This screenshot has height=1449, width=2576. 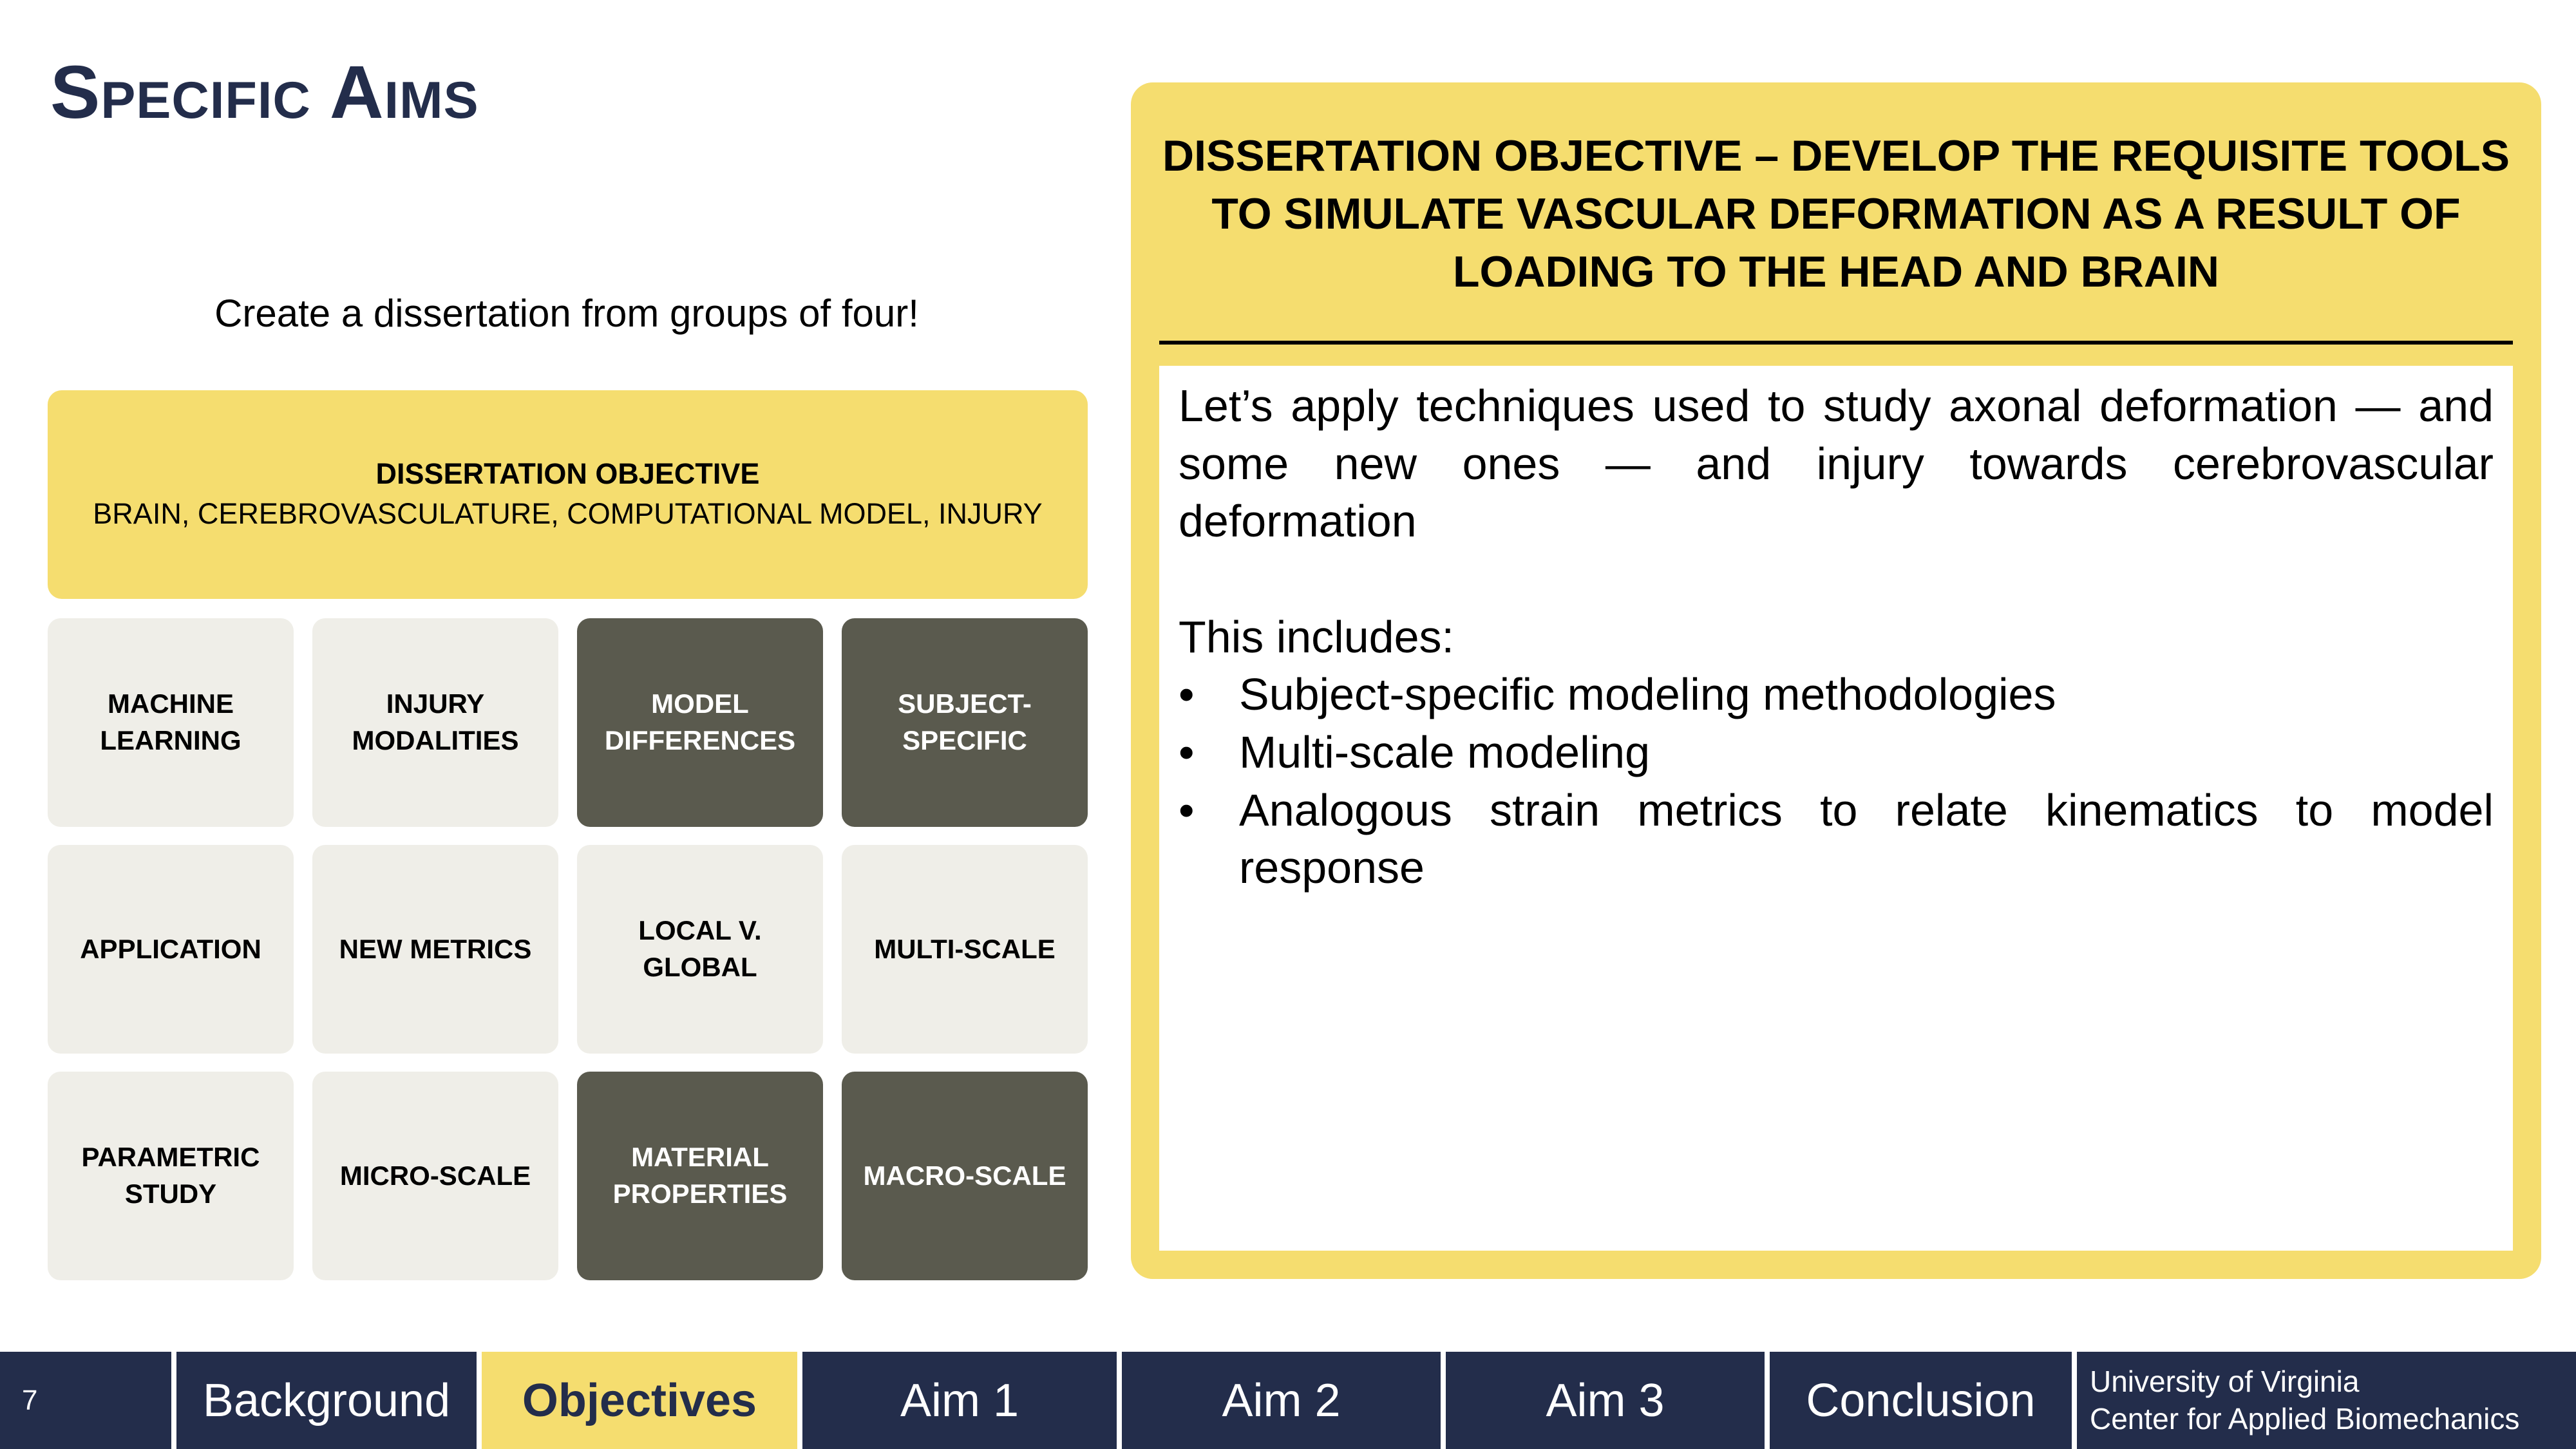 What do you see at coordinates (1605, 1400) in the screenshot?
I see `tab-aim-3: Aim 3` at bounding box center [1605, 1400].